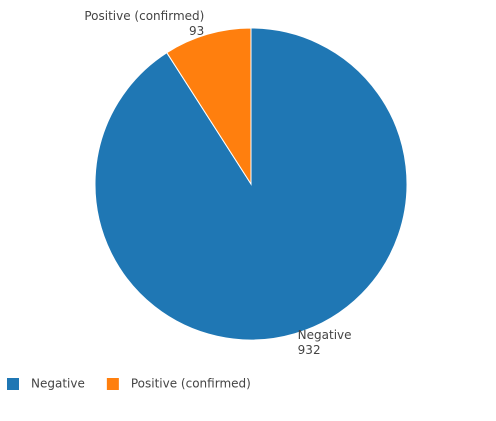 The image size is (496, 421). I want to click on slice-value: 93, so click(196, 31).